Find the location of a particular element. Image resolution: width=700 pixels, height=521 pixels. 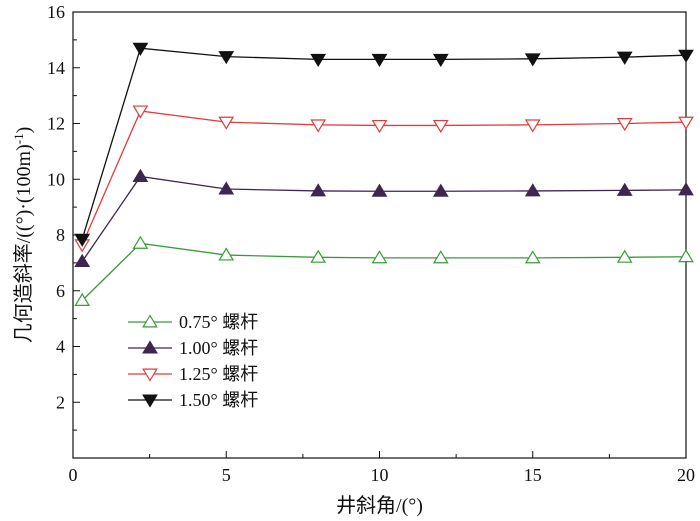

x-tick-label: 20 is located at coordinates (686, 475).